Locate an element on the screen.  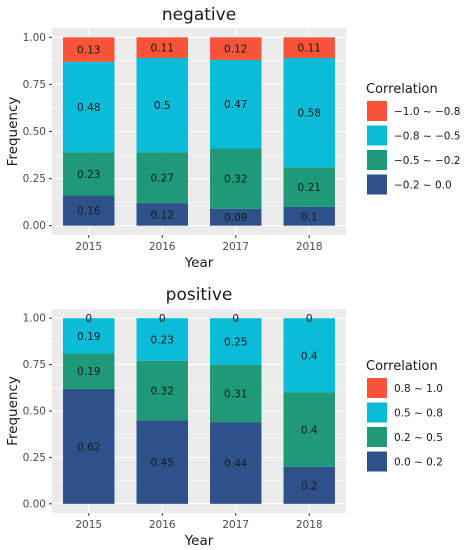
legend-label: 0.8 ~ 1.0 is located at coordinates (418, 389).